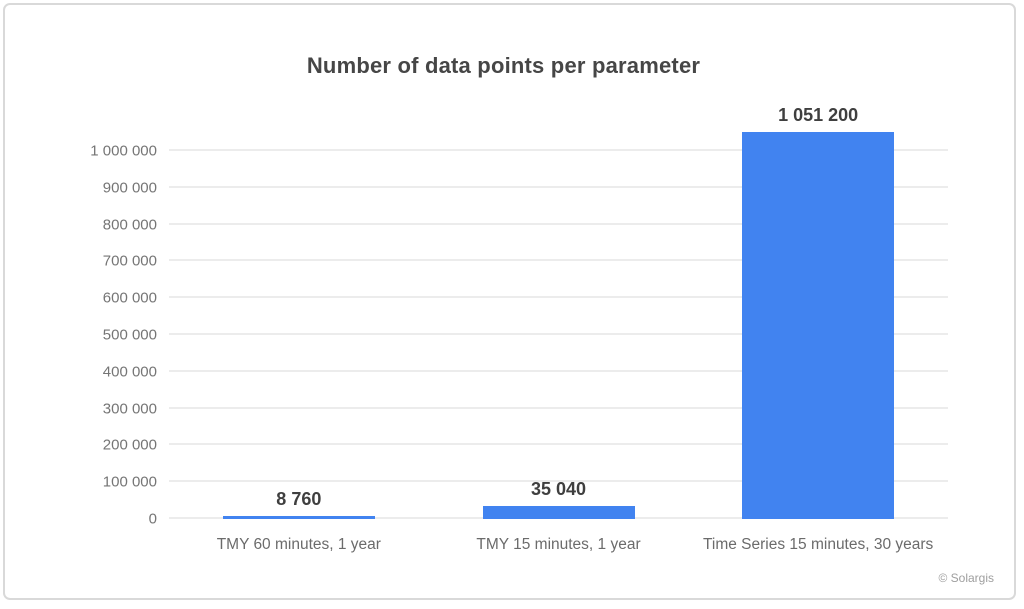  Describe the element at coordinates (298, 544) in the screenshot. I see `x-category-label-0: TMY 60 minutes, 1 year` at that location.